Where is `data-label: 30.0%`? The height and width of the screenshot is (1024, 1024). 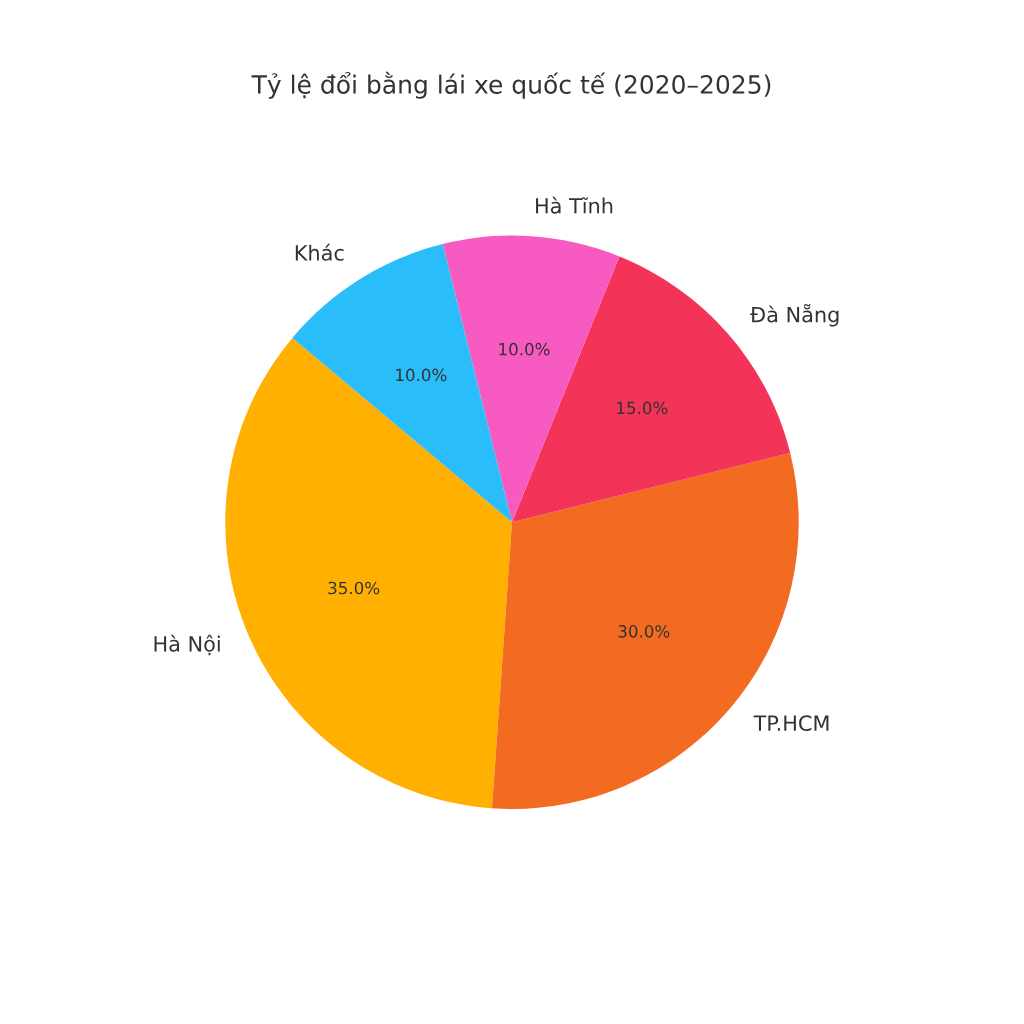
data-label: 30.0% is located at coordinates (644, 631).